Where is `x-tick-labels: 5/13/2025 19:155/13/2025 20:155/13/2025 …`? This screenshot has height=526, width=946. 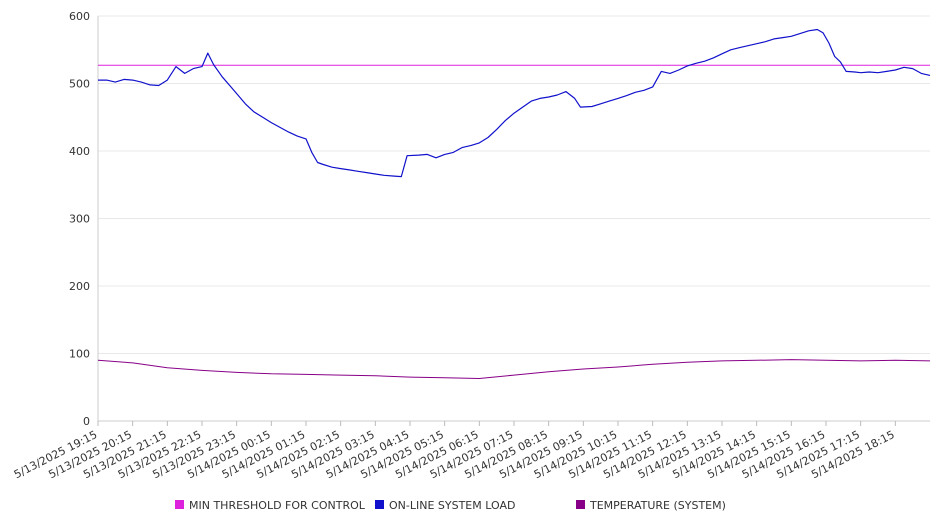 x-tick-labels: 5/13/2025 19:155/13/2025 20:155/13/2025 … is located at coordinates (454, 454).